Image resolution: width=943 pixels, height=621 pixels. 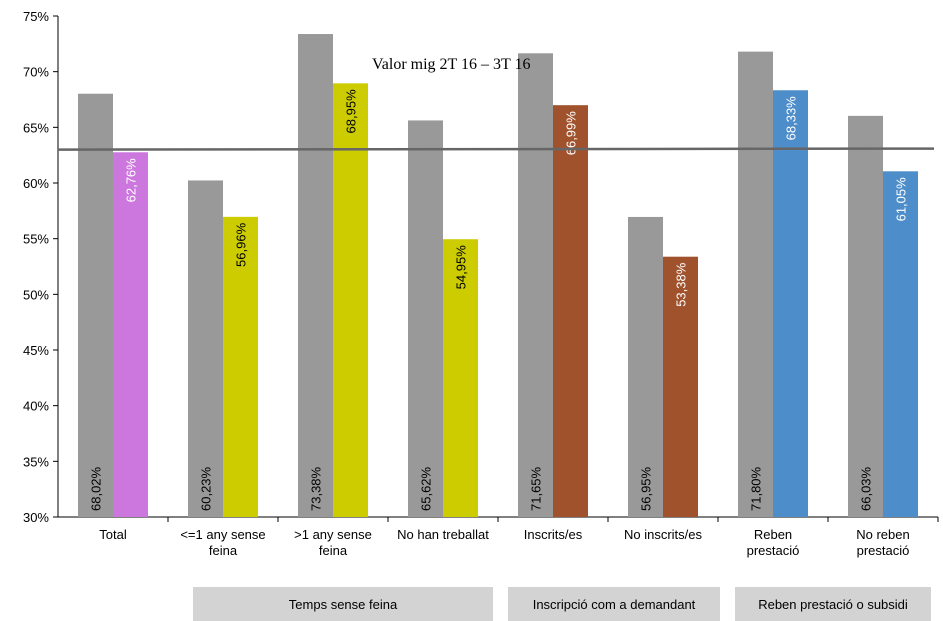 I want to click on group-label-0: Temps sense feina, so click(x=343, y=604).